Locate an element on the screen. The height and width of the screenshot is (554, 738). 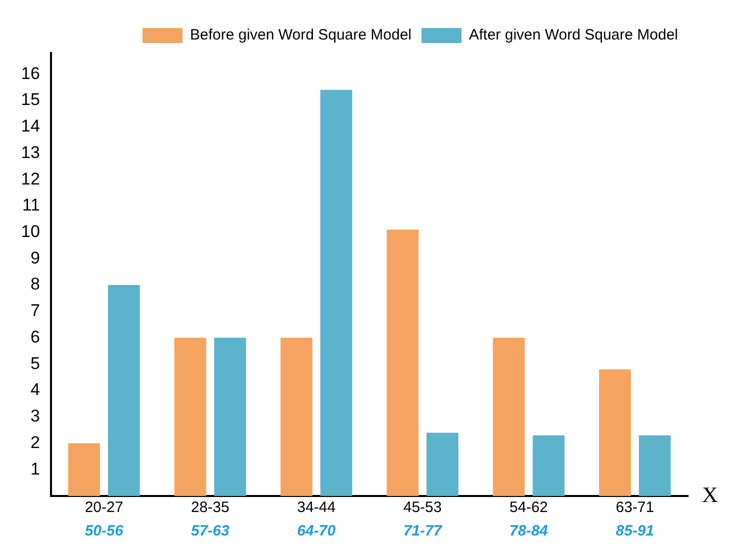
y-tick-label: 11 is located at coordinates (31, 205).